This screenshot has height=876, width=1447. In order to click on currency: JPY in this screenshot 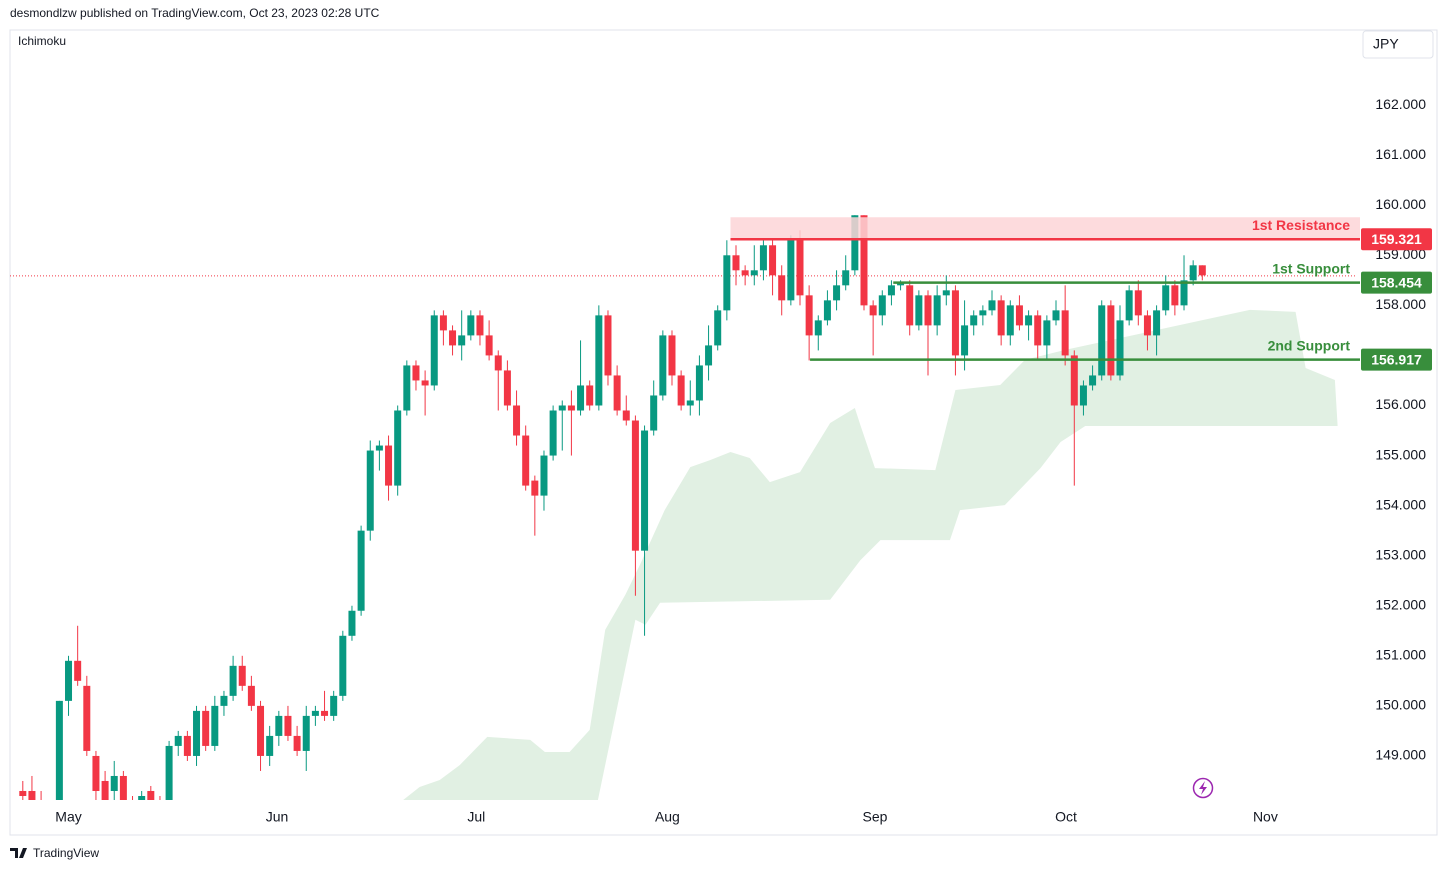, I will do `click(1386, 44)`.